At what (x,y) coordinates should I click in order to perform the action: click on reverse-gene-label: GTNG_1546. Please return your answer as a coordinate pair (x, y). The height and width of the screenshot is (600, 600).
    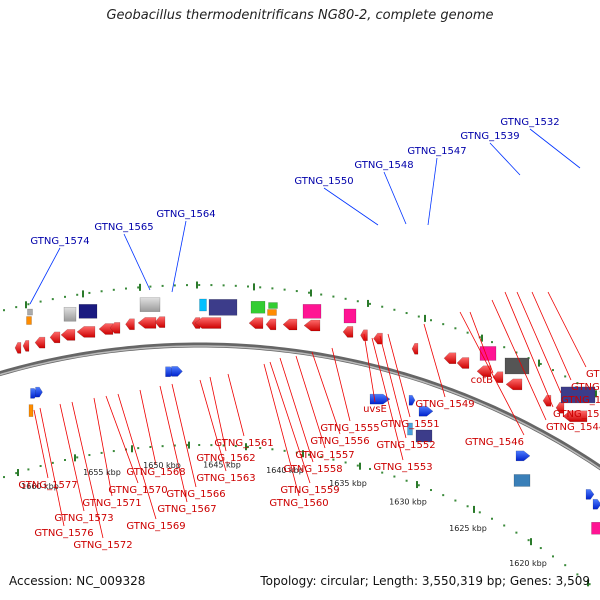
    Looking at the image, I should click on (494, 442).